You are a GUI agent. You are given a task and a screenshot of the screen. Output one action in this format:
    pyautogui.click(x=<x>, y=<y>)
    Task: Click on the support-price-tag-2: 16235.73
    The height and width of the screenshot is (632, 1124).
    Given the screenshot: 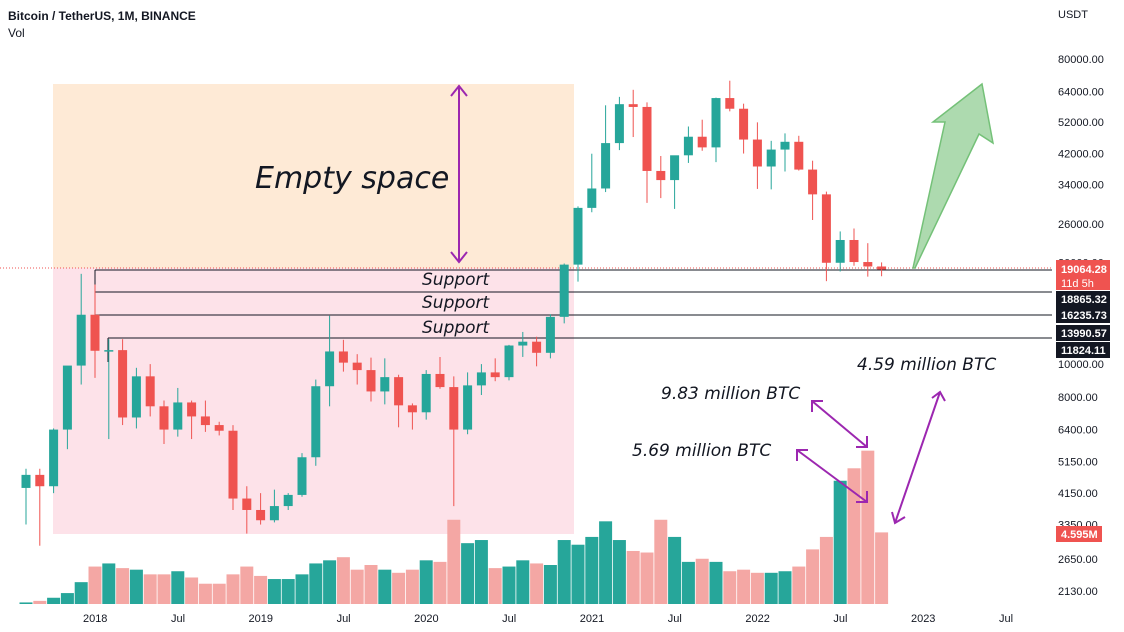 What is the action you would take?
    pyautogui.click(x=1083, y=315)
    